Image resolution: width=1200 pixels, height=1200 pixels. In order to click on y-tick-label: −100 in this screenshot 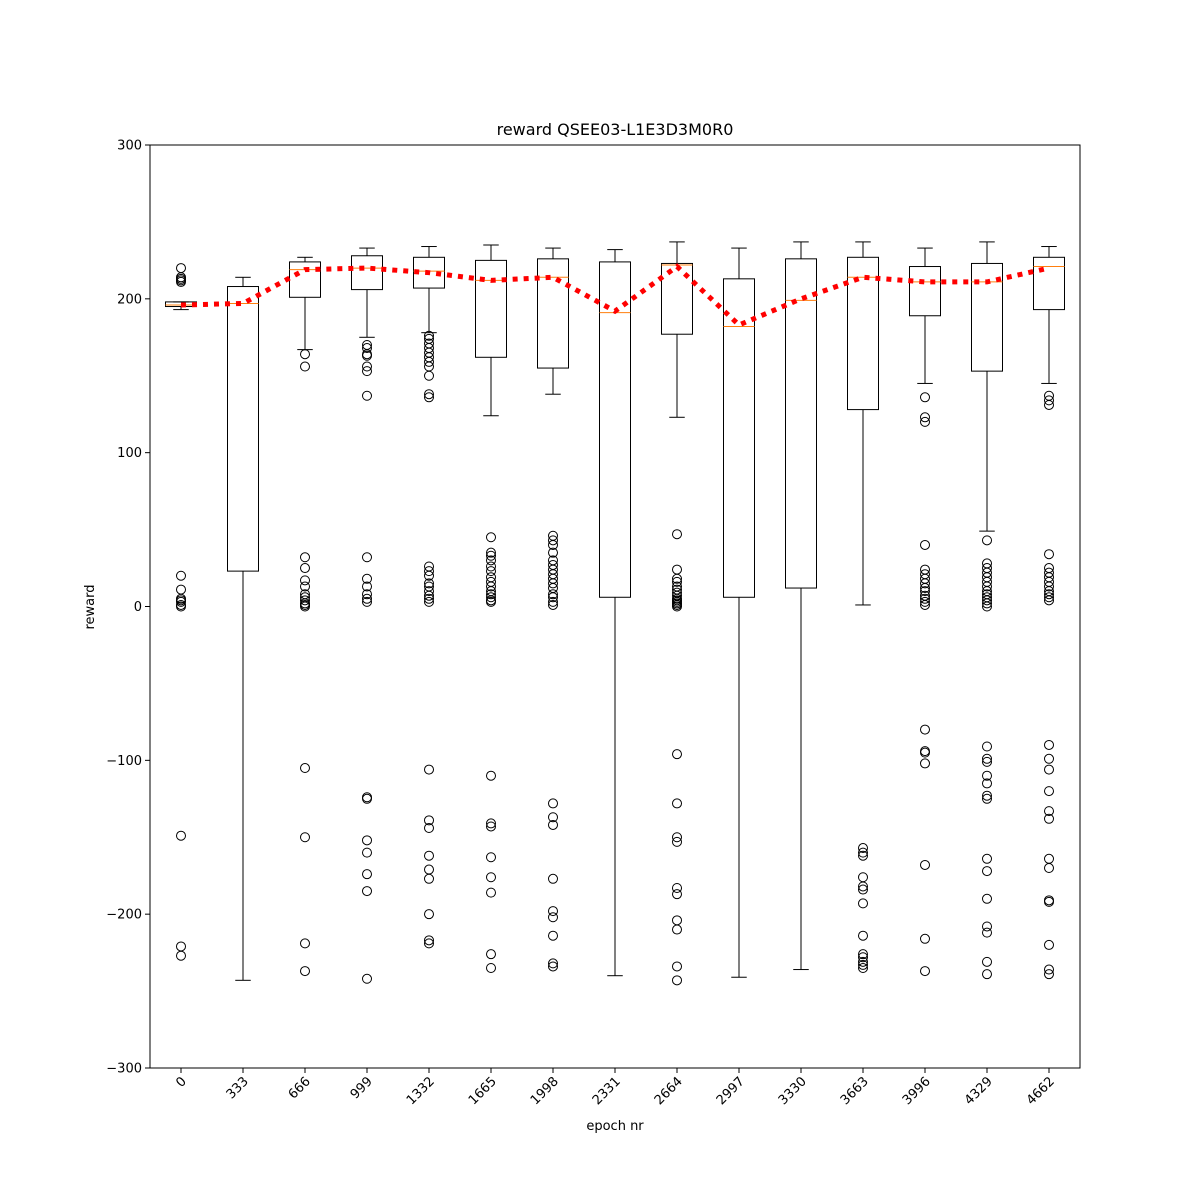, I will do `click(124, 761)`.